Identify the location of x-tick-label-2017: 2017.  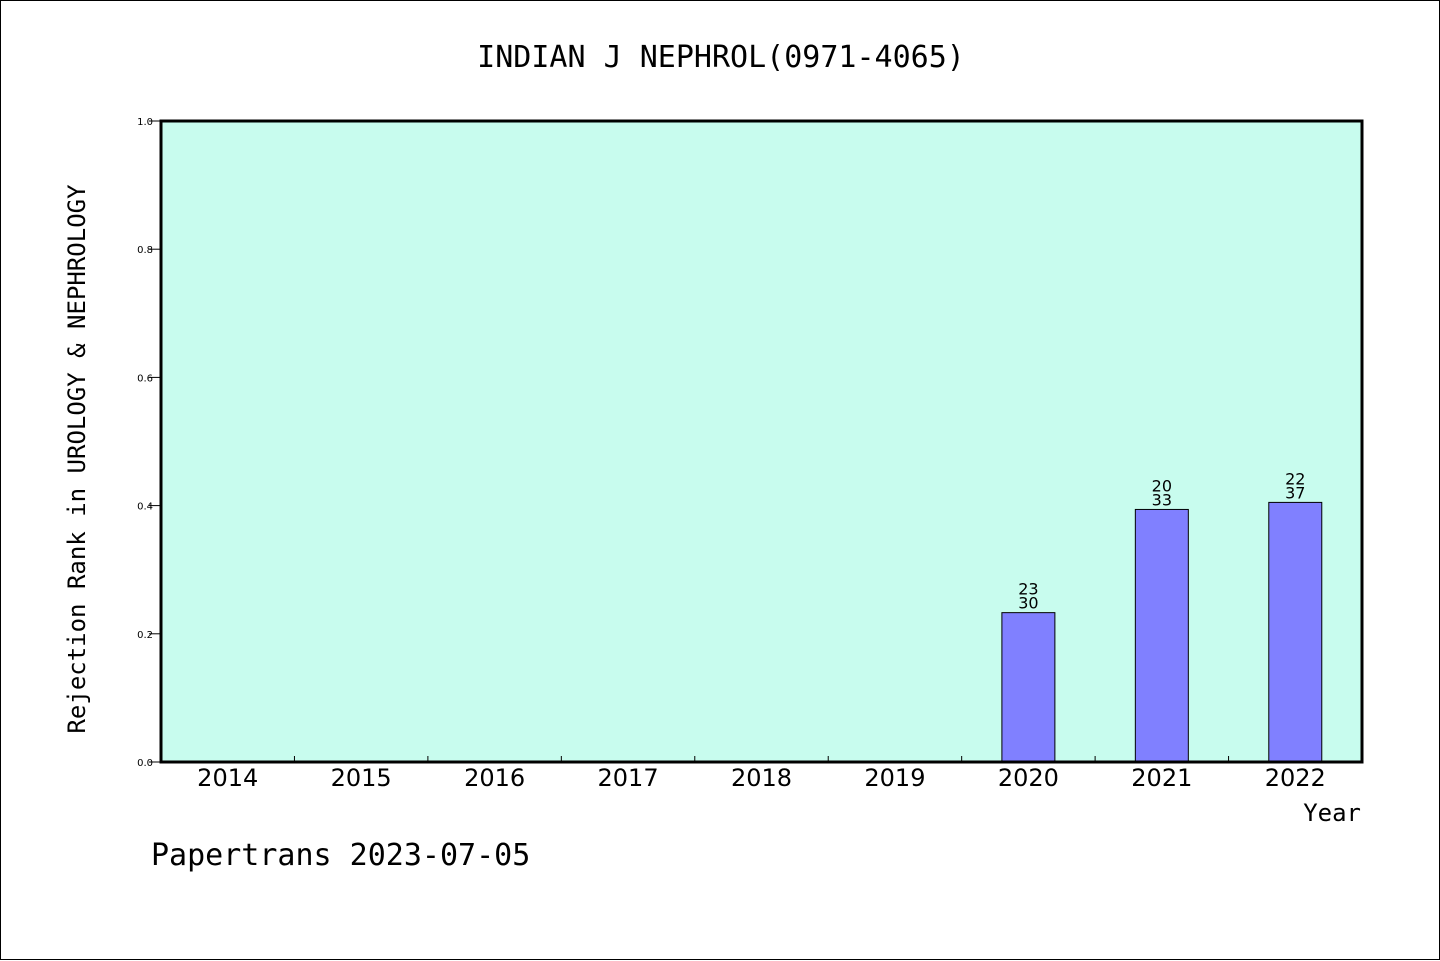
(628, 778).